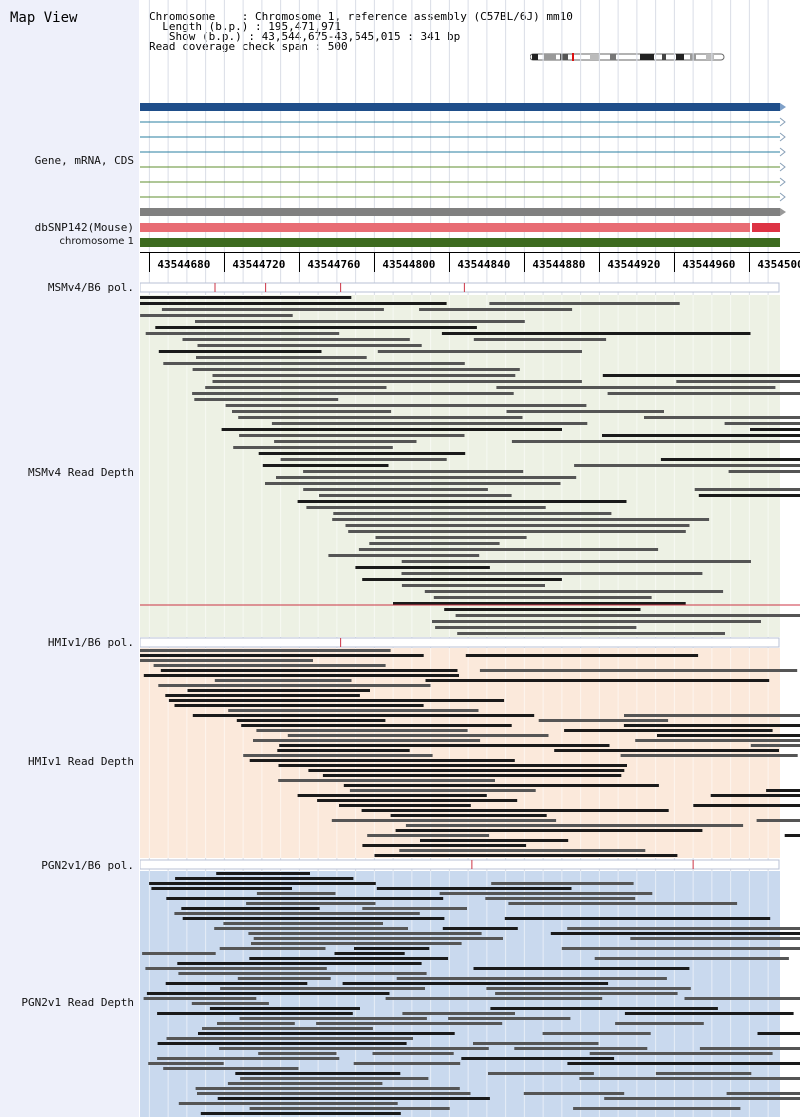 Image resolution: width=800 pixels, height=1117 pixels. I want to click on hmi-pol-label: HMIv1/B6 pol., so click(90, 642).